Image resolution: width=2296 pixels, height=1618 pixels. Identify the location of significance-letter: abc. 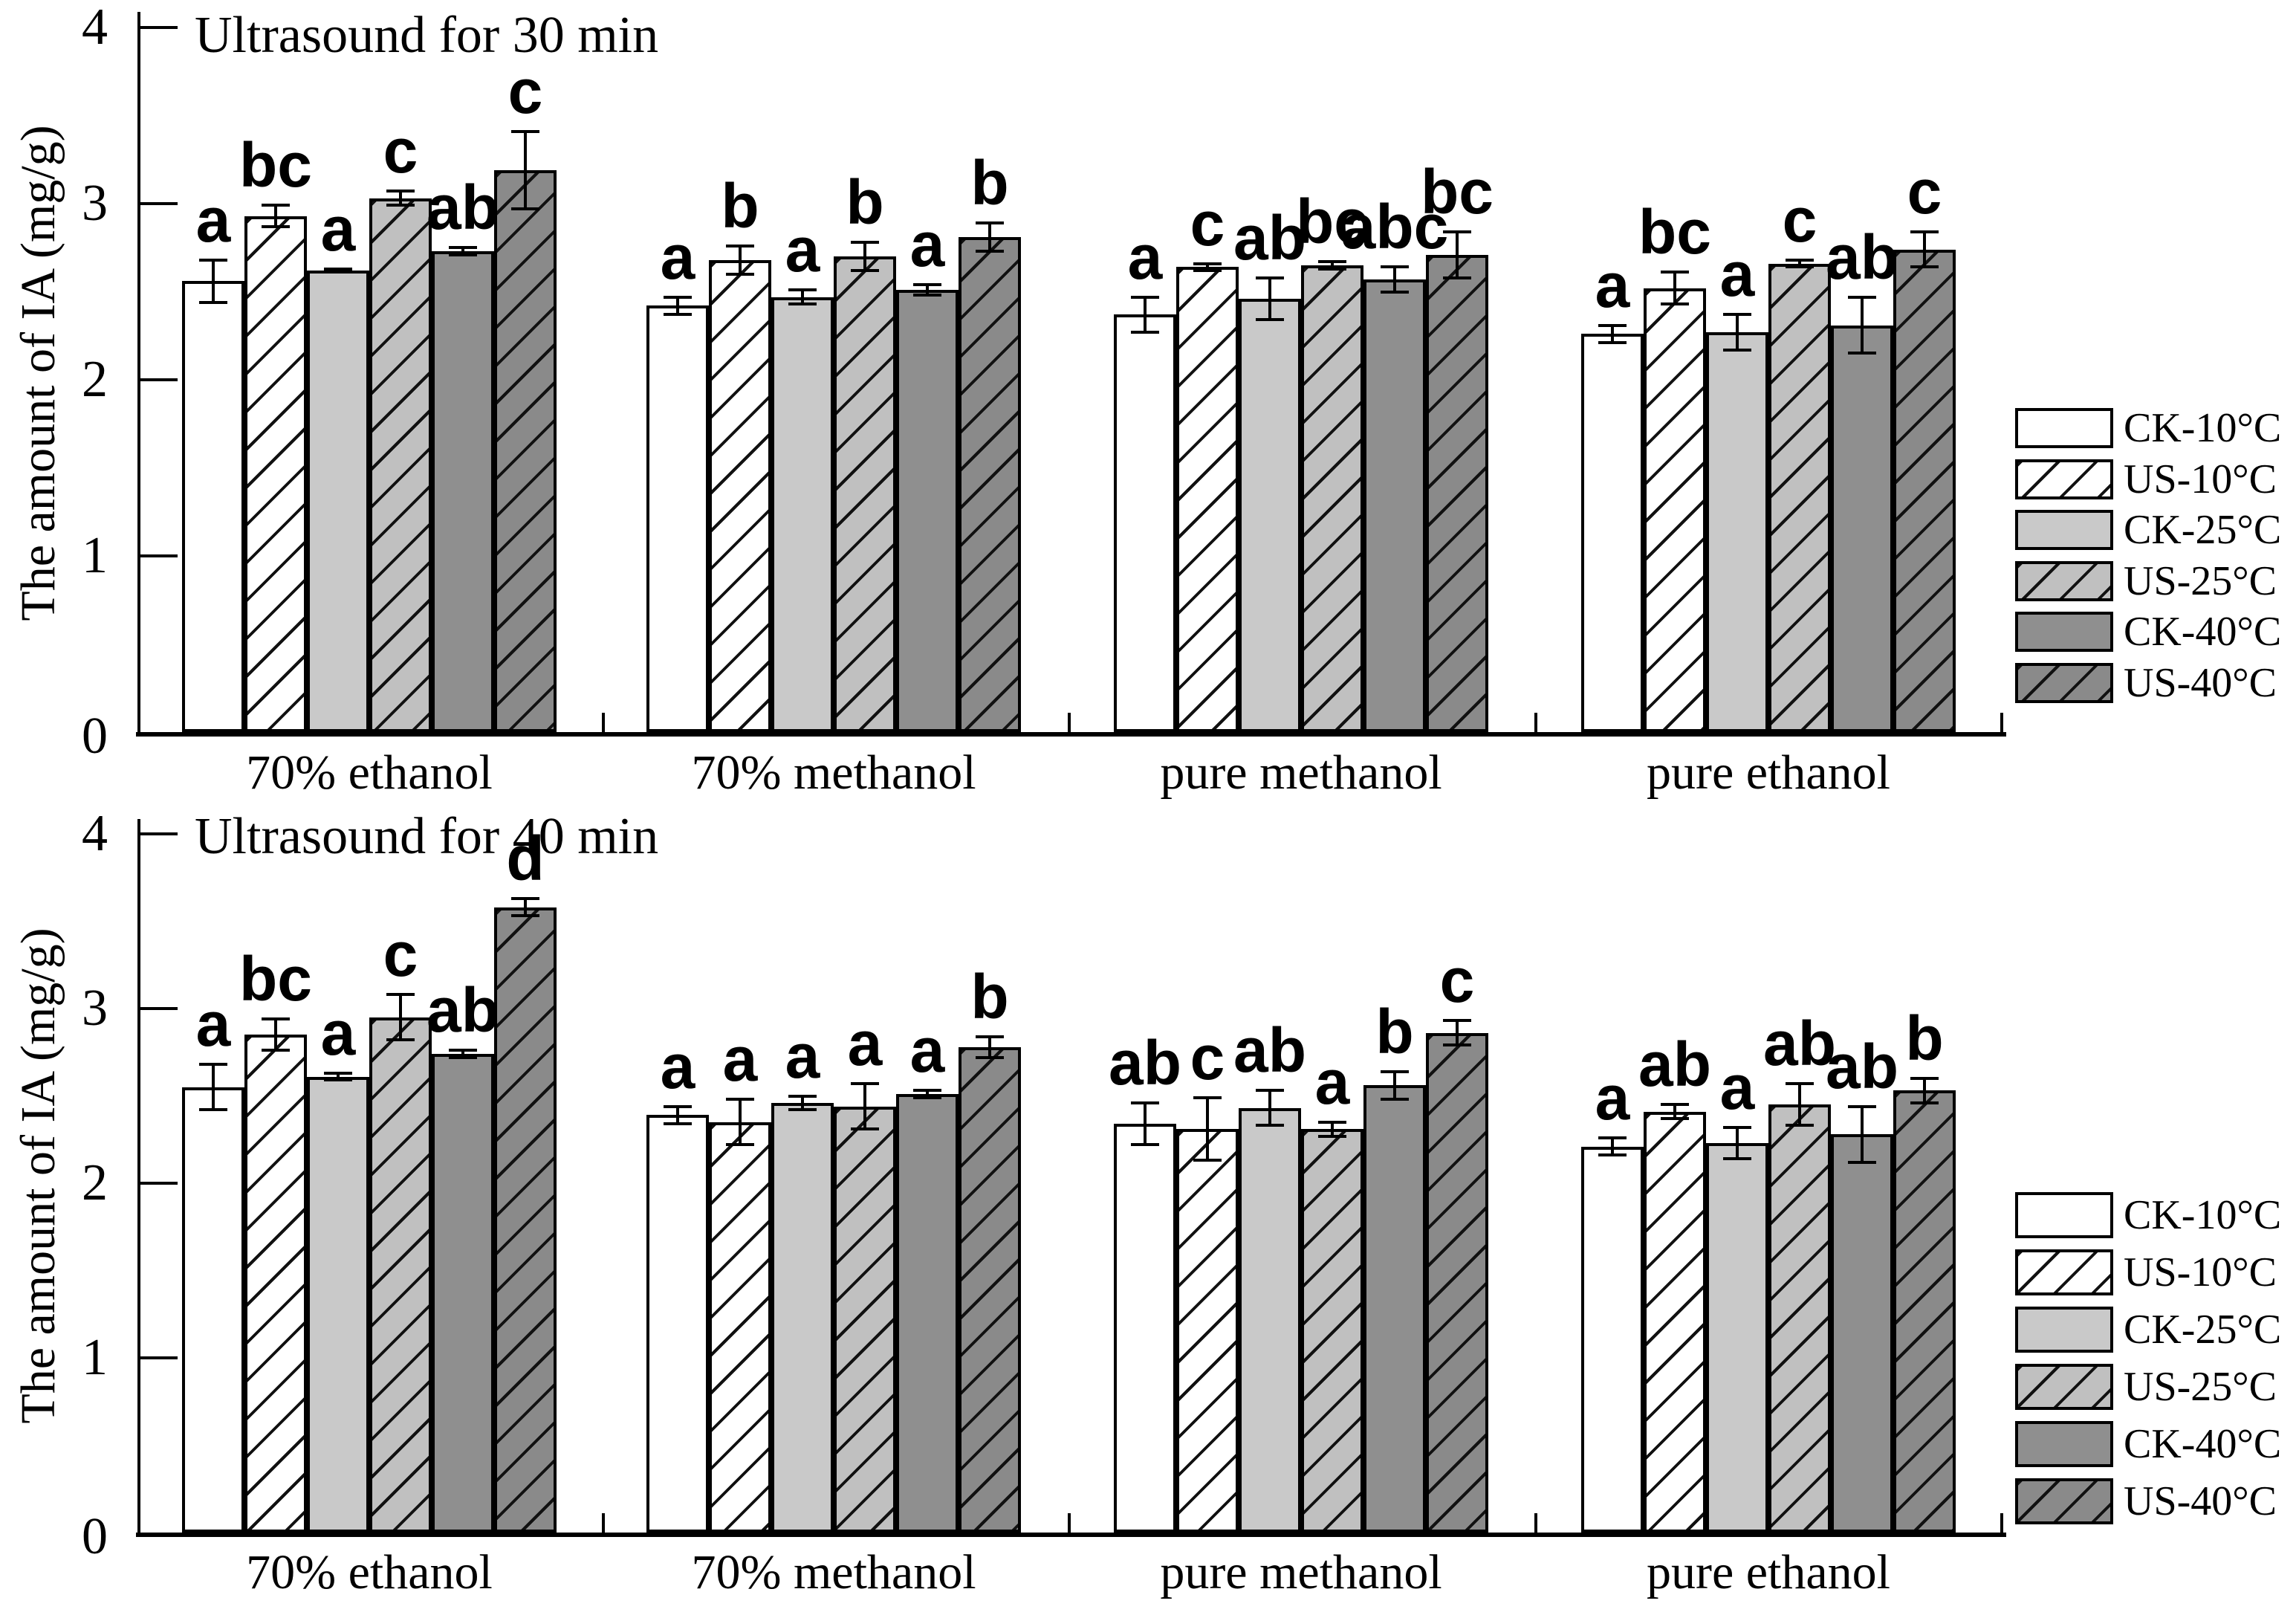
(1395, 227).